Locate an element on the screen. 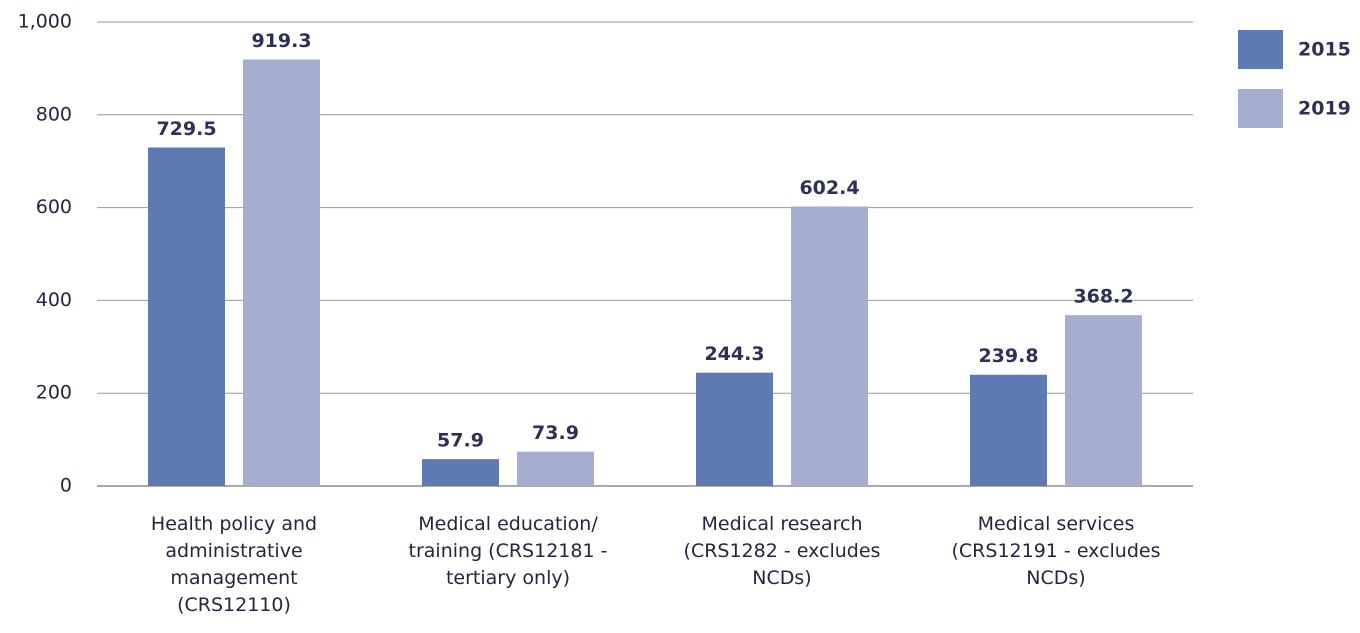 This screenshot has height=633, width=1360. legend-label: 2015 is located at coordinates (1324, 50).